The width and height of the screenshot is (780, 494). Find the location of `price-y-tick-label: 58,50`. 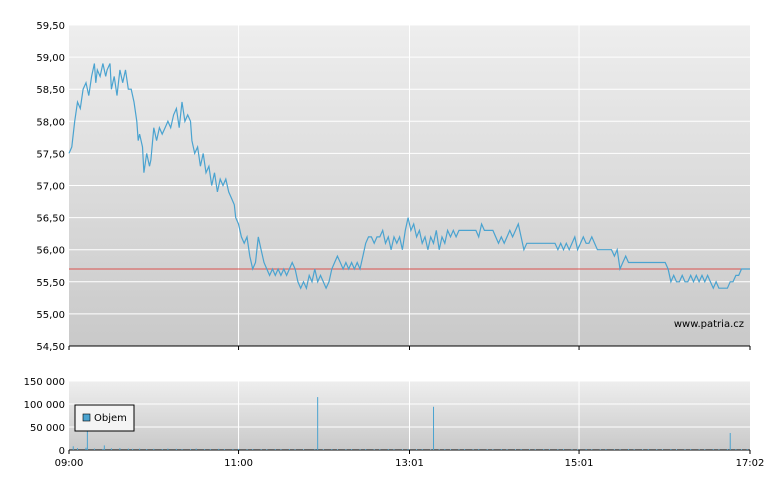

price-y-tick-label: 58,50 is located at coordinates (50, 90).